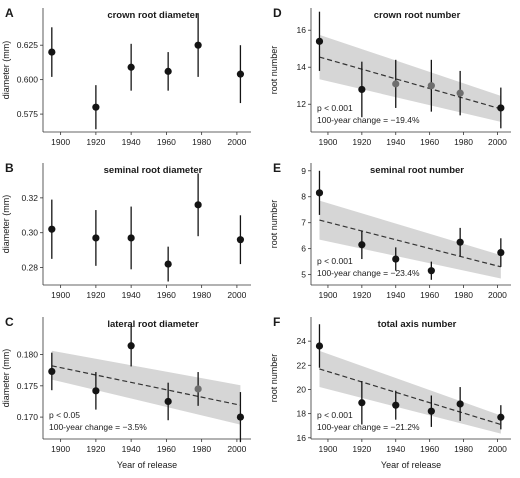 The height and width of the screenshot is (478, 520). Describe the element at coordinates (153, 324) in the screenshot. I see `panel-title: lateral root diameter` at that location.